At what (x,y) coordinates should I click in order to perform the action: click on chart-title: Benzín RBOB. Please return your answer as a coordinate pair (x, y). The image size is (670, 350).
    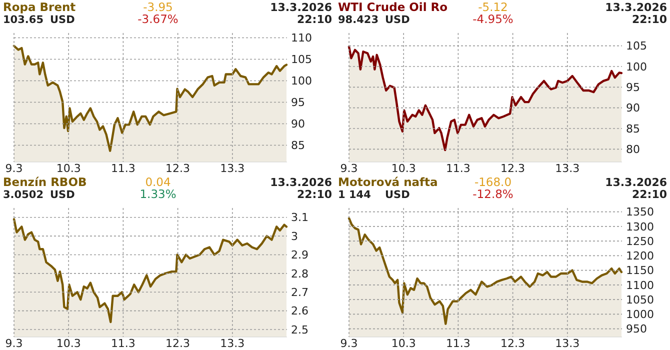
    Looking at the image, I should click on (45, 182).